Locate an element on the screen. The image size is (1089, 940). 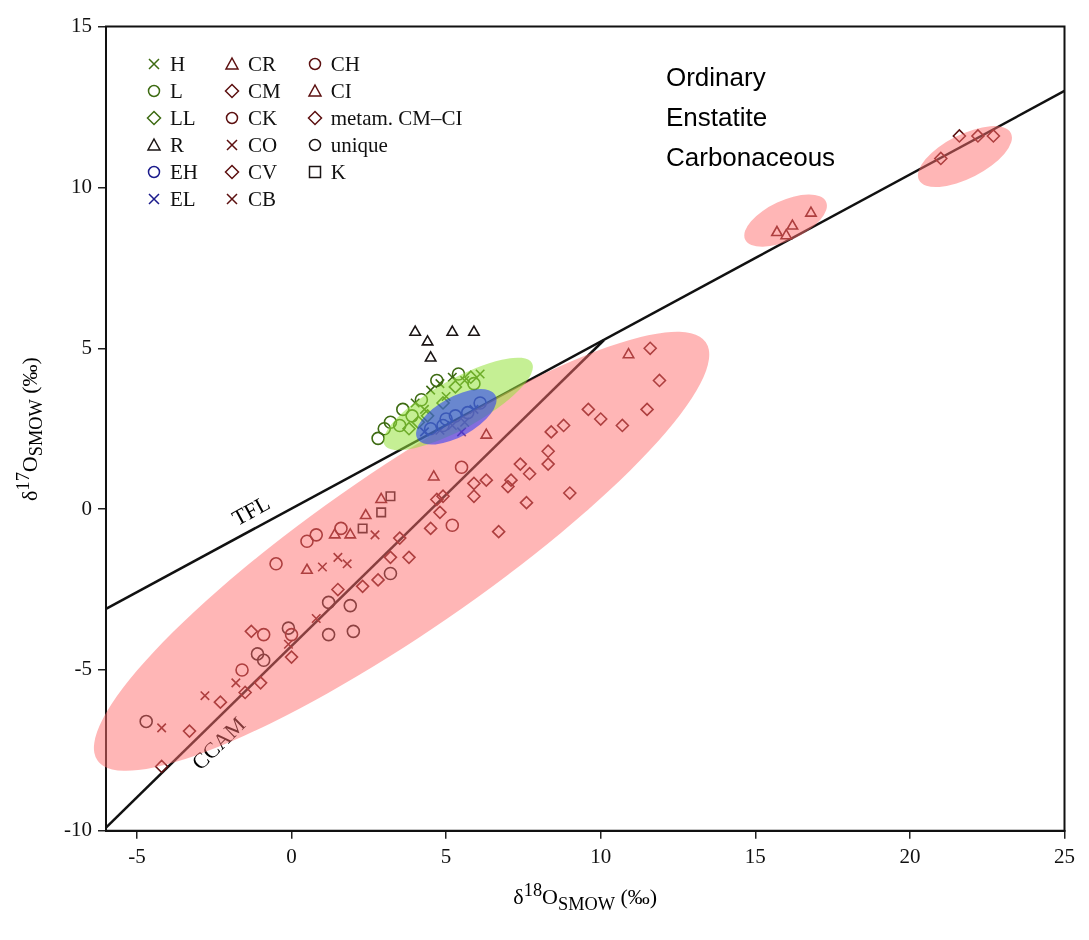
legend-label: CB is located at coordinates (261, 199).